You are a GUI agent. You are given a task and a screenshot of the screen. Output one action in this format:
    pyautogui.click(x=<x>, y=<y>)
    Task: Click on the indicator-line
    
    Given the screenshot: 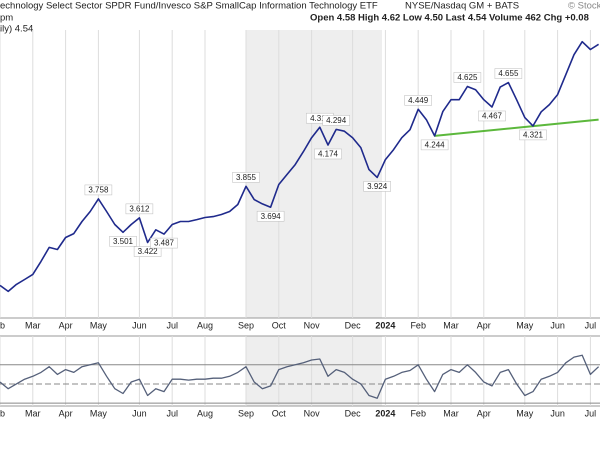 What is the action you would take?
    pyautogui.click(x=300, y=376)
    